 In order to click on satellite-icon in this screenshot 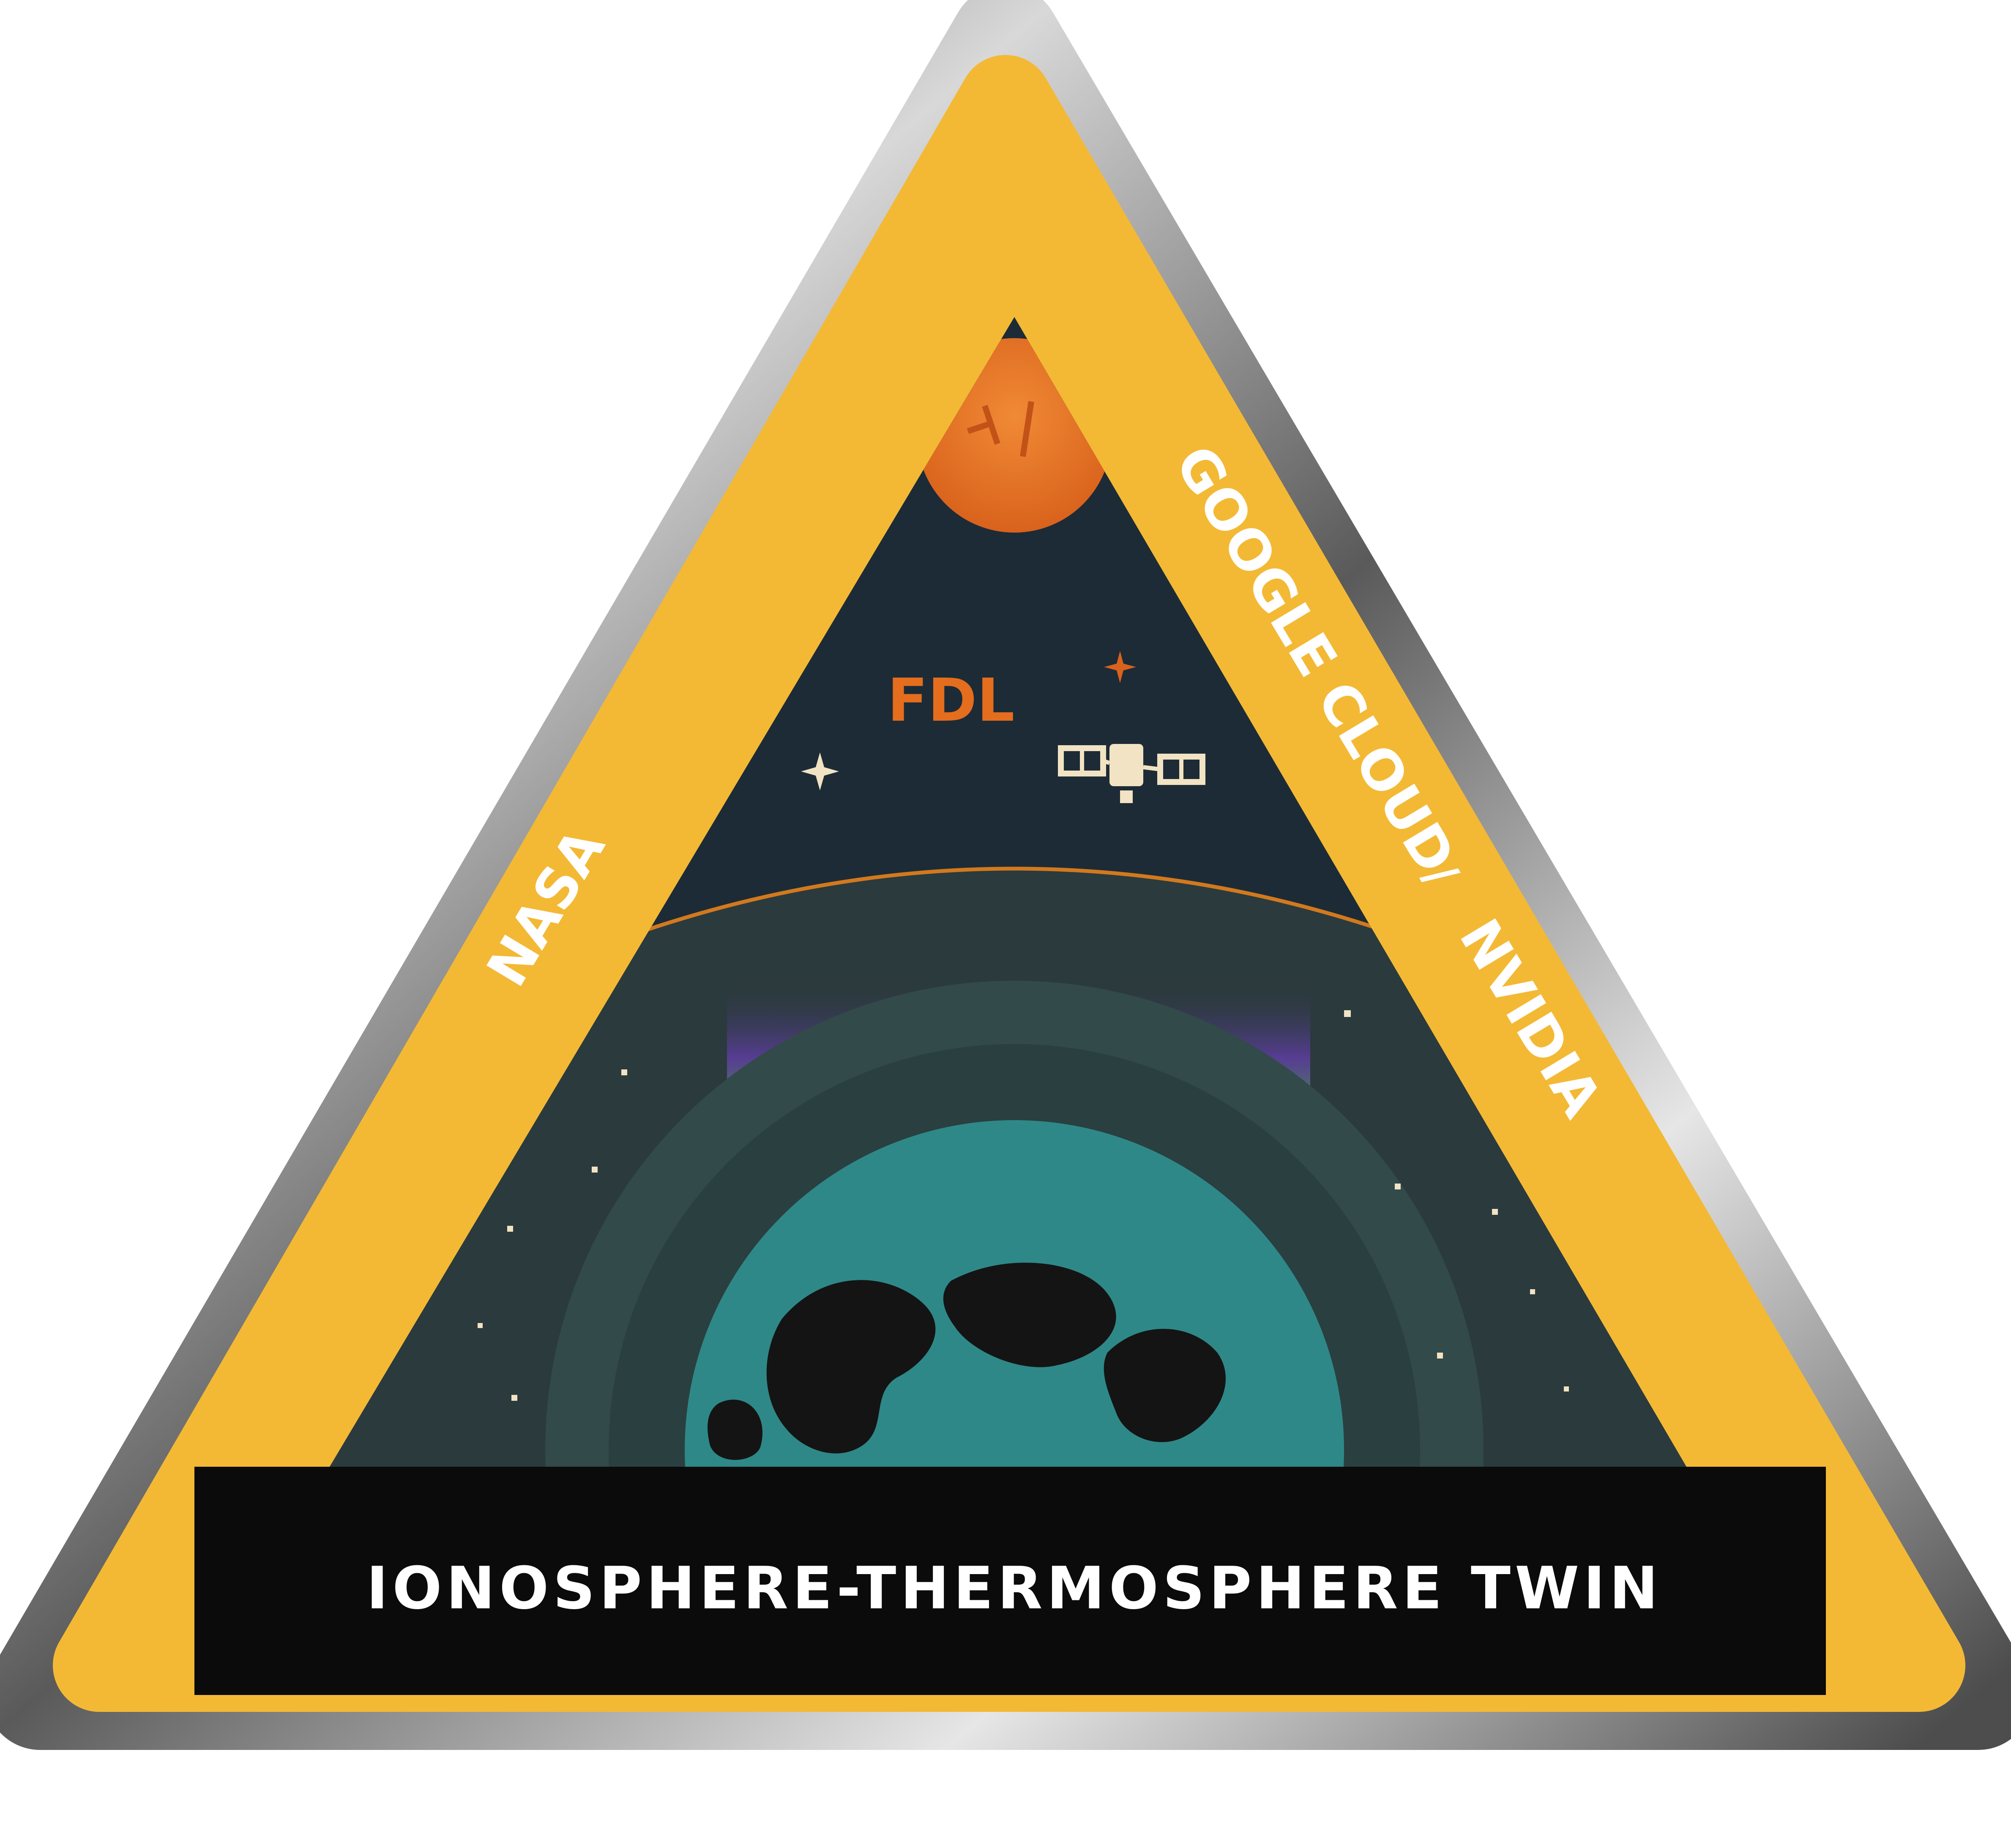, I will do `click(1131, 773)`.